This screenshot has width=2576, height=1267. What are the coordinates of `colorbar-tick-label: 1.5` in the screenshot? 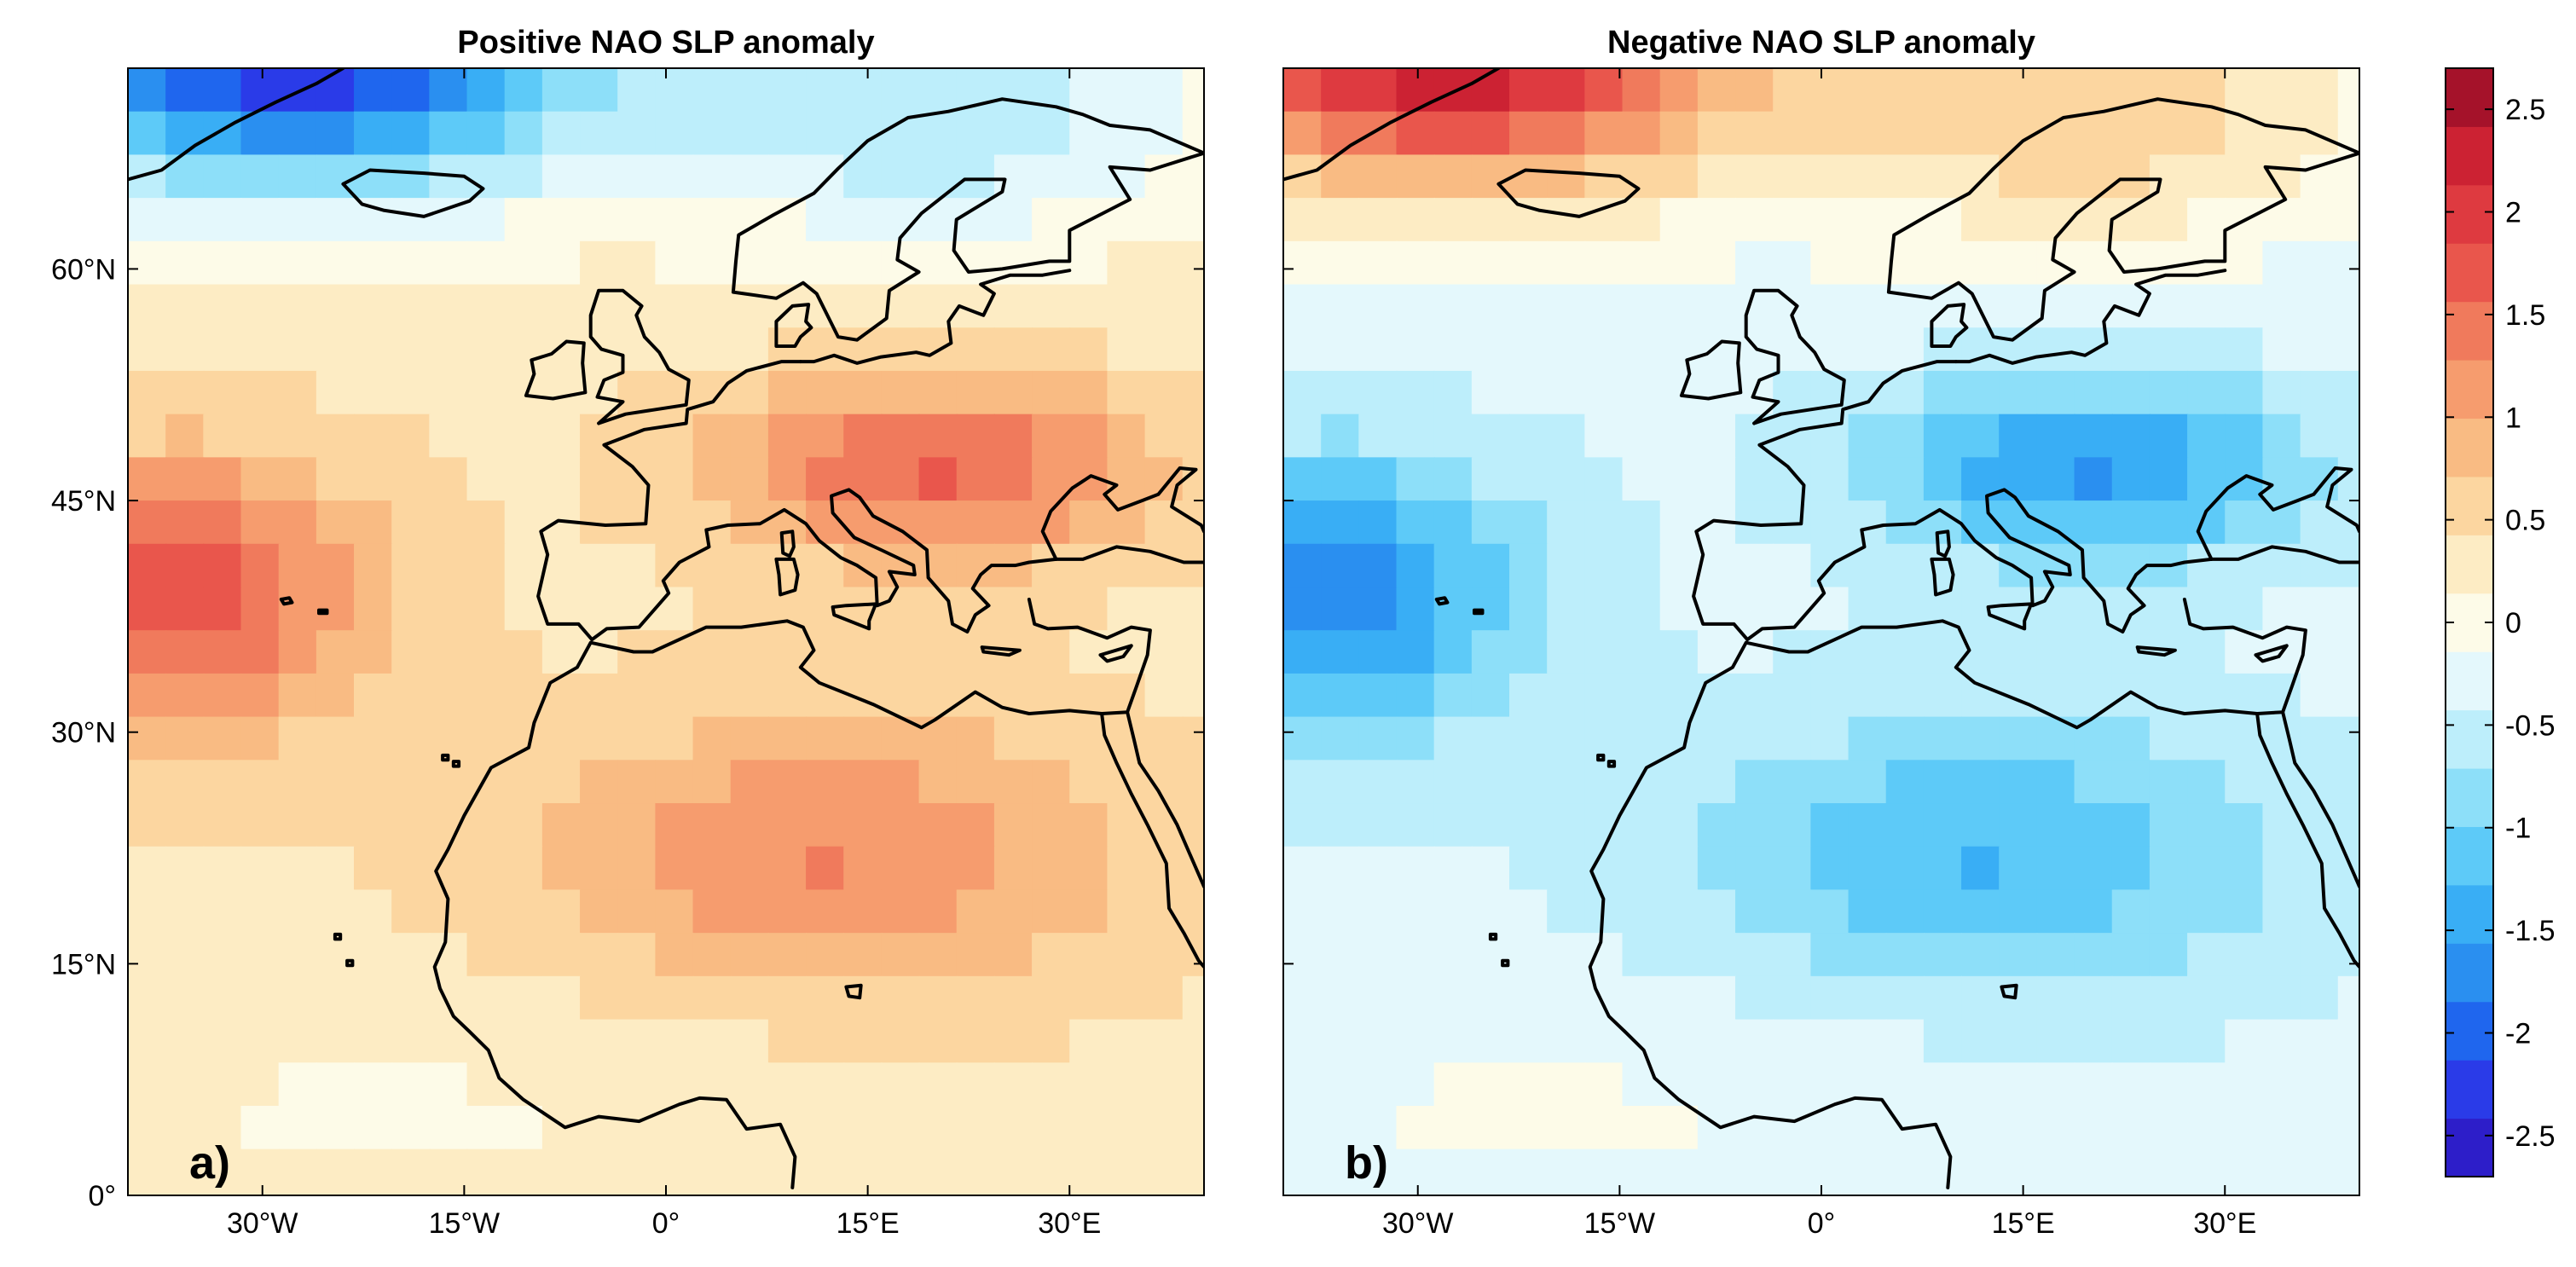 It's located at (2525, 315).